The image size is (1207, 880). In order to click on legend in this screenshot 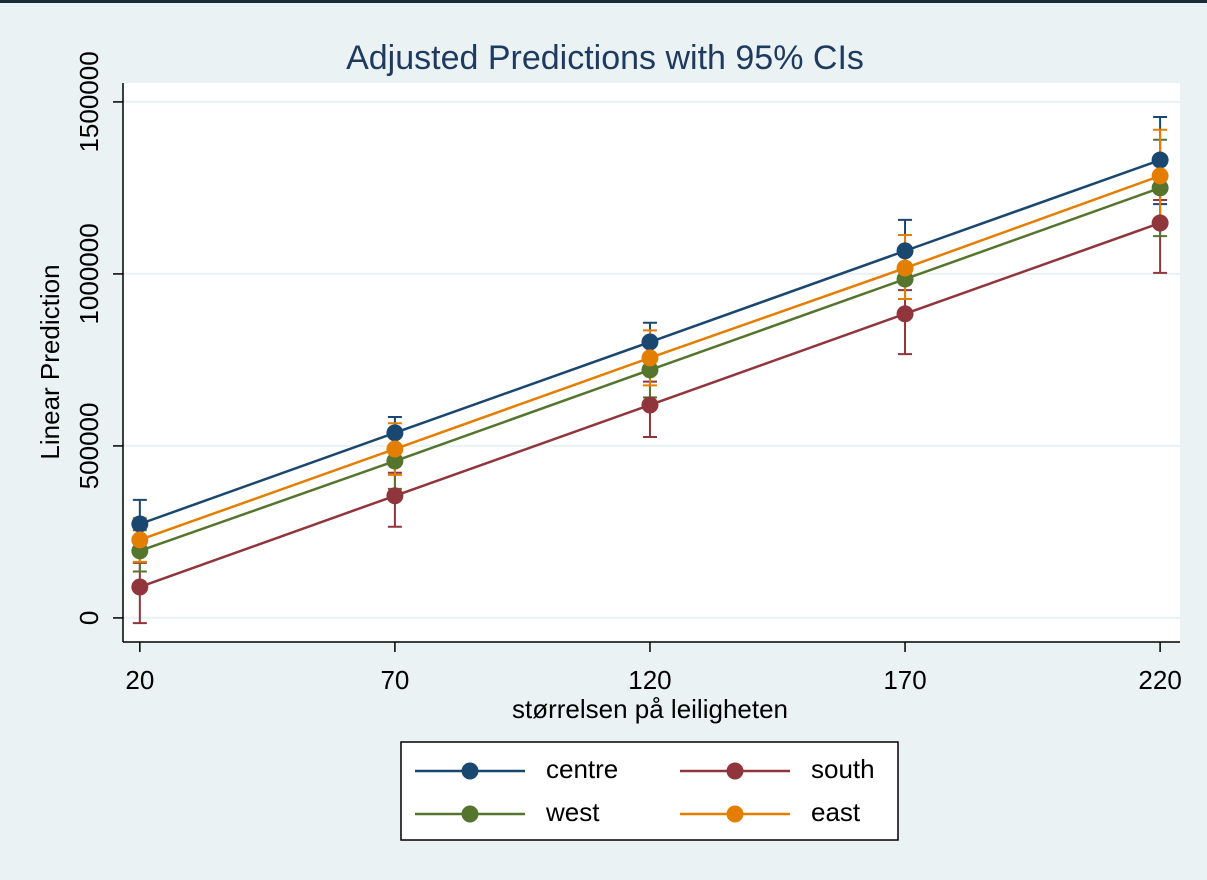, I will do `click(649, 791)`.